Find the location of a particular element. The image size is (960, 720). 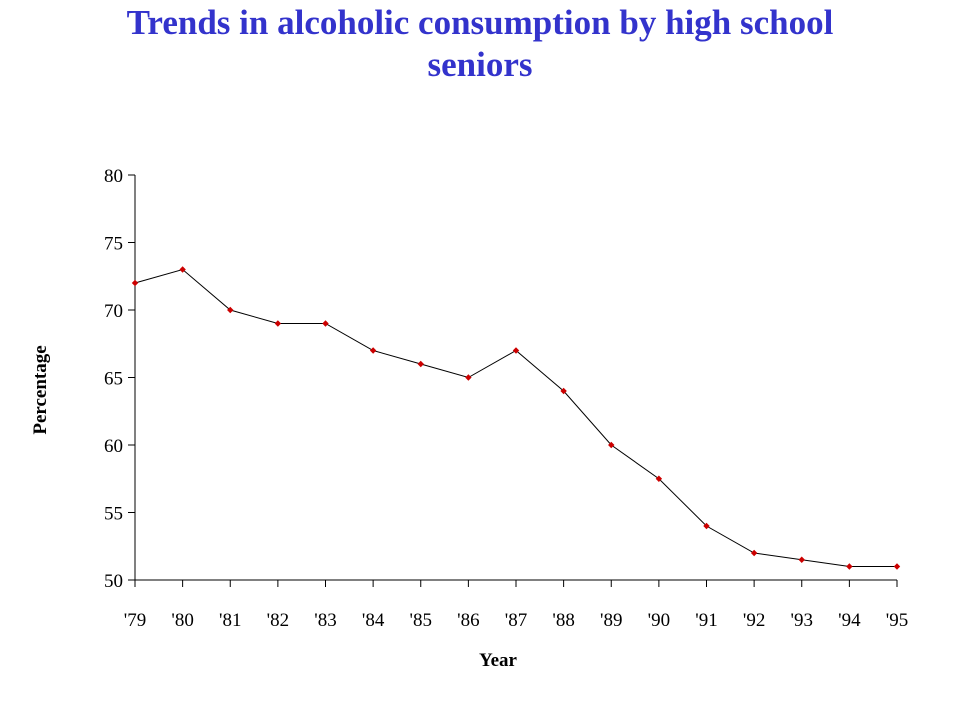

x-axis-label: Year is located at coordinates (498, 660).